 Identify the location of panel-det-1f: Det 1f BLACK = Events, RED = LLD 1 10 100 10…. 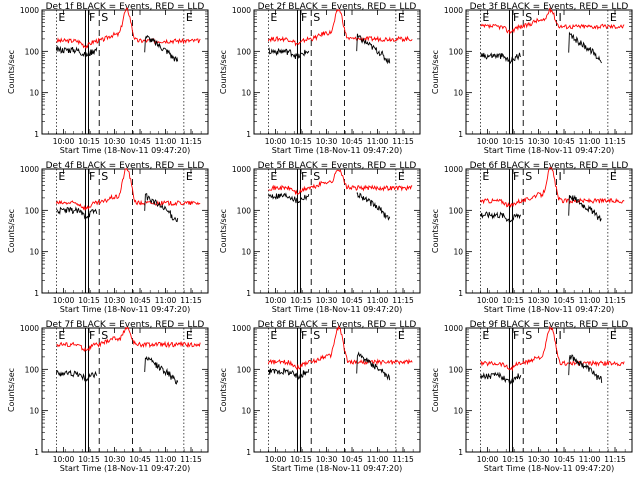
(108, 78).